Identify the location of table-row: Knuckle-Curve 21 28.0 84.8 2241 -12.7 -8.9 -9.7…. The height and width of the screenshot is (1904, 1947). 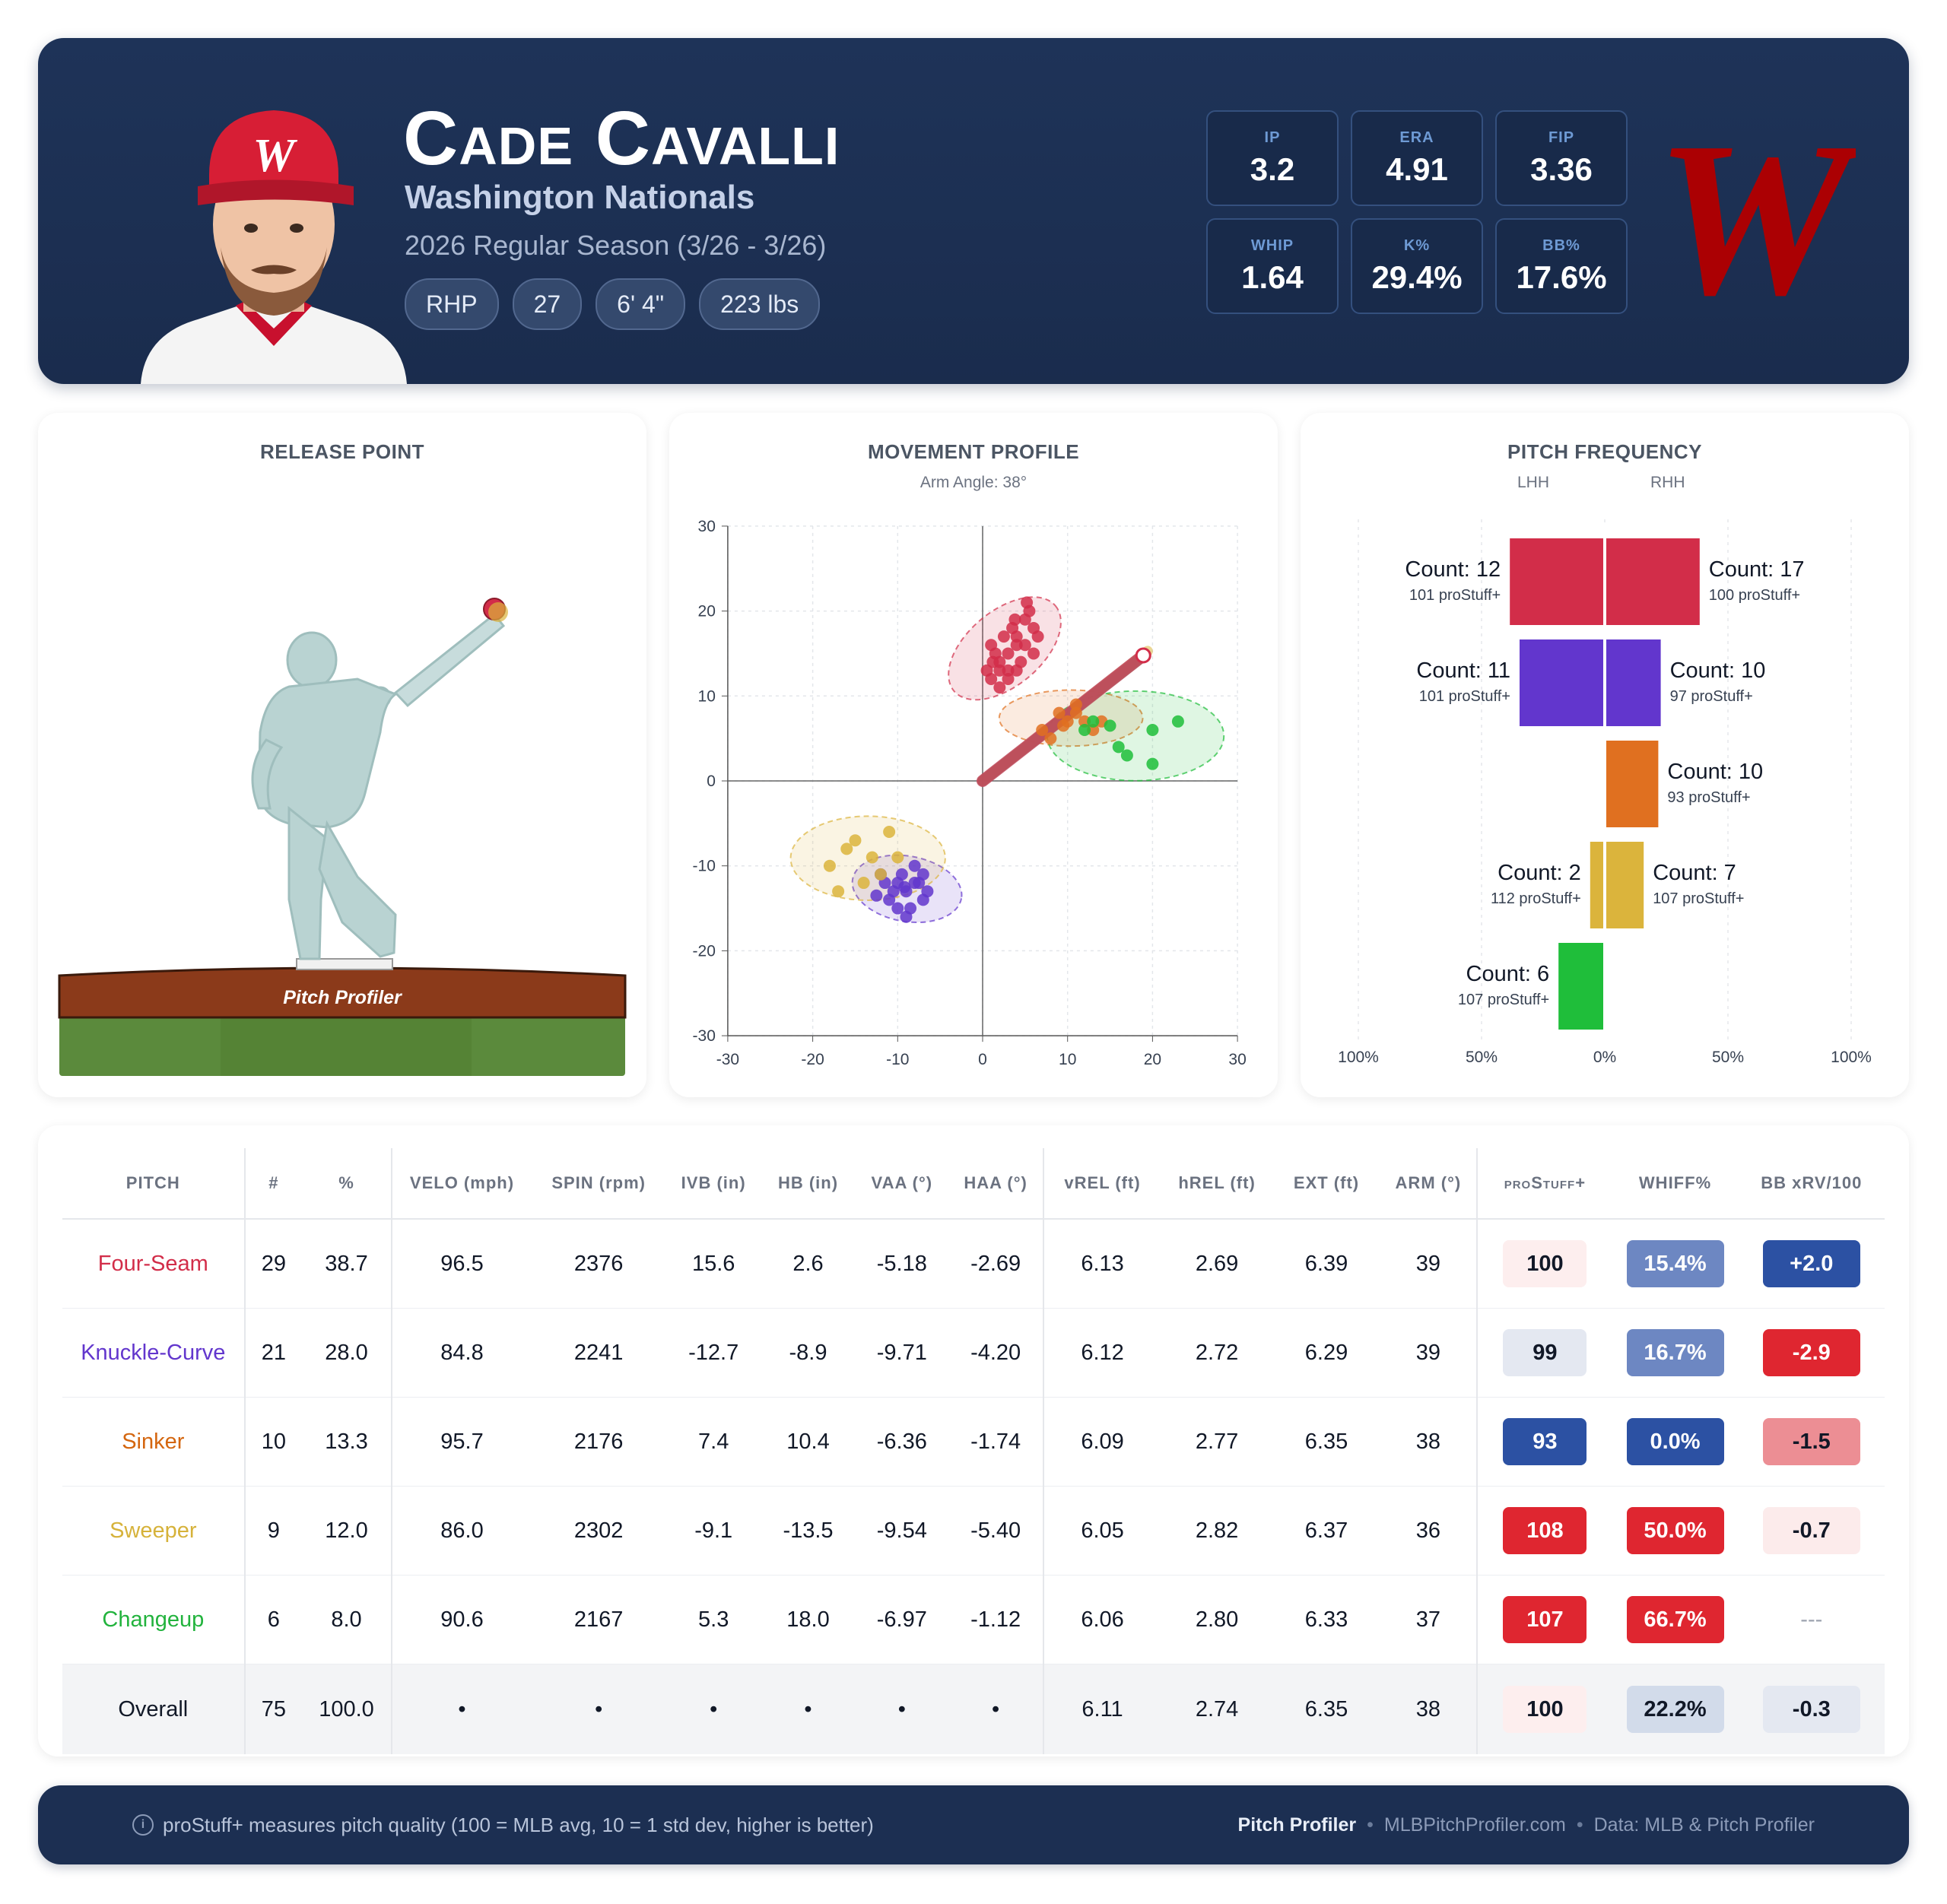
(973, 1353).